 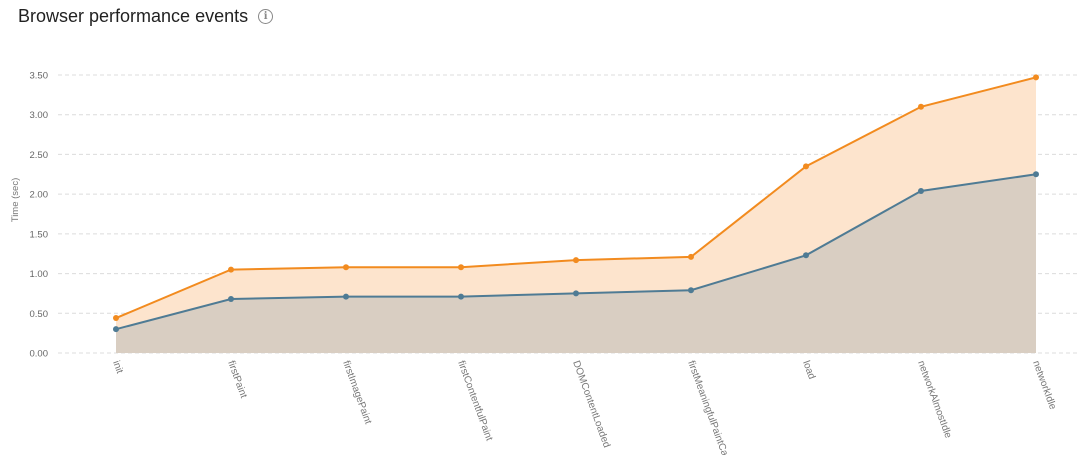 I want to click on x-tick-label: networkIdle, so click(x=1044, y=385).